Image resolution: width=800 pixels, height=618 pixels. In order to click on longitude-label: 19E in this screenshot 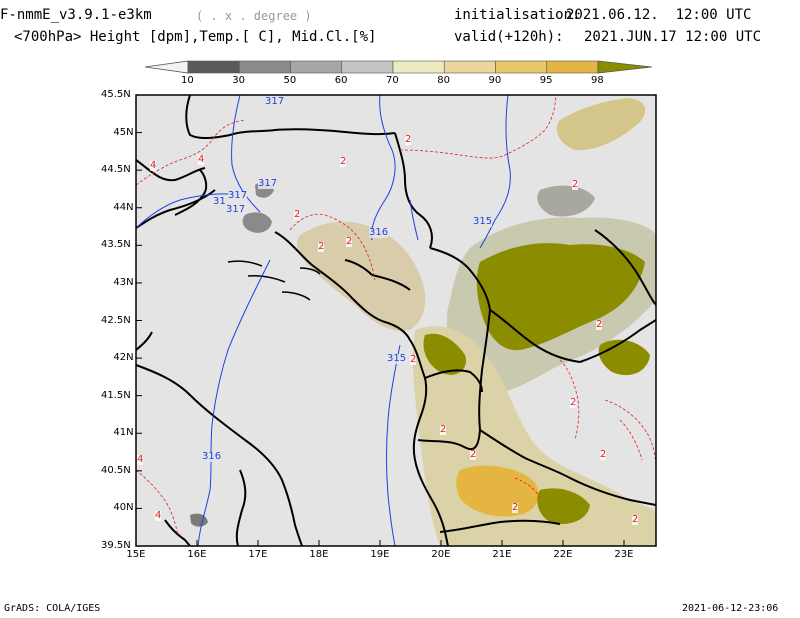, I will do `click(380, 554)`.